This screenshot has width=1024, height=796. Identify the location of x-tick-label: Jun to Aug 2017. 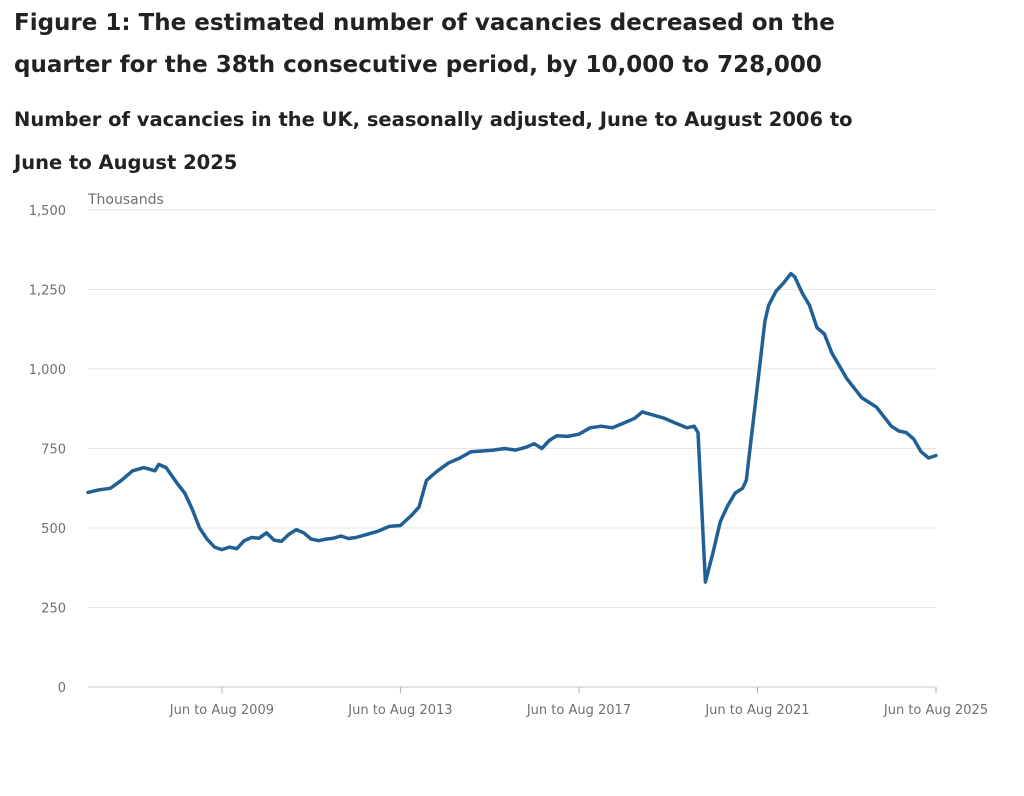
(578, 710).